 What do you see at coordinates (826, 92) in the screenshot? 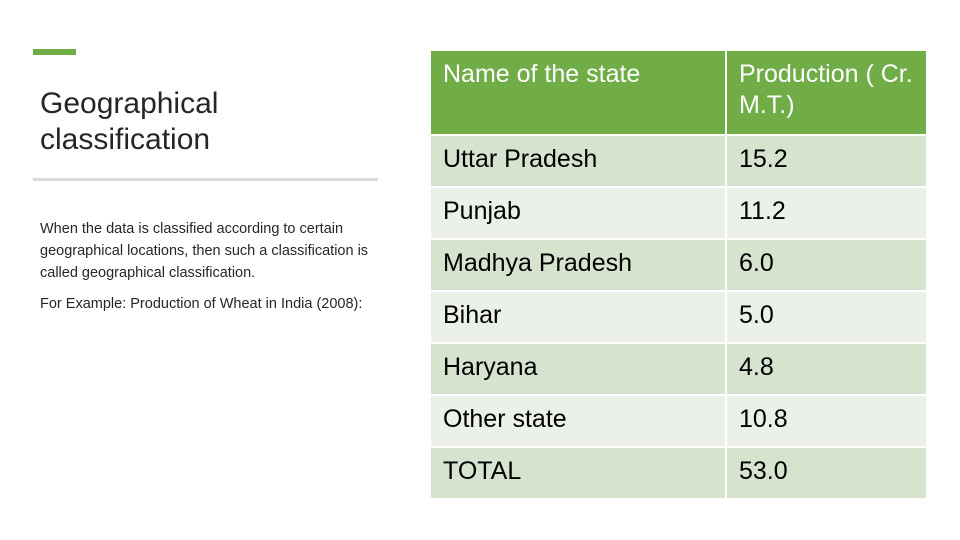
I see `header-production: Production ( Cr. M.T.)` at bounding box center [826, 92].